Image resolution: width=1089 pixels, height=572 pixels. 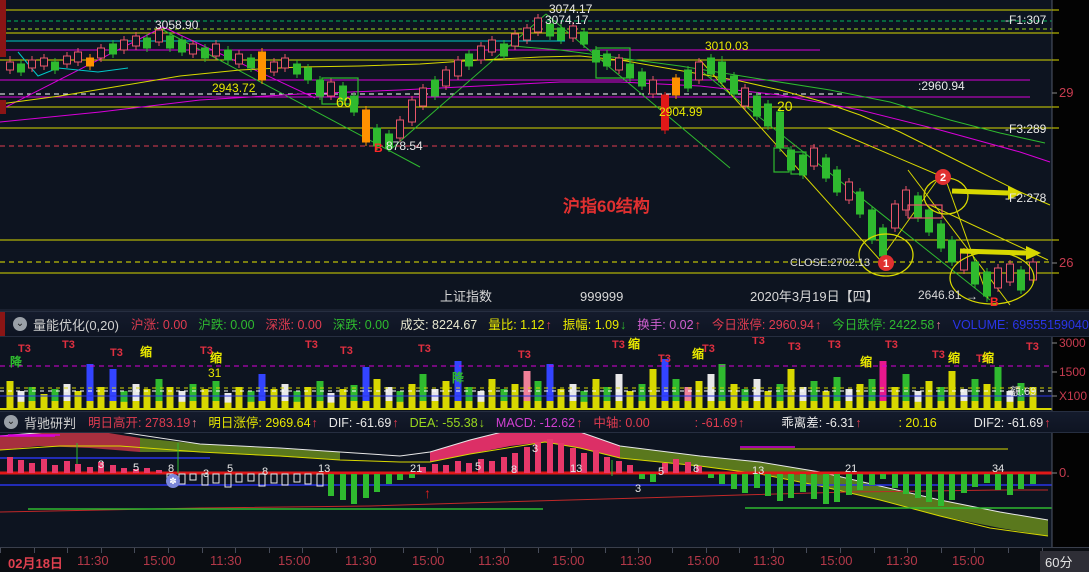 What do you see at coordinates (1066, 92) in the screenshot?
I see `svg-text: 29` at bounding box center [1066, 92].